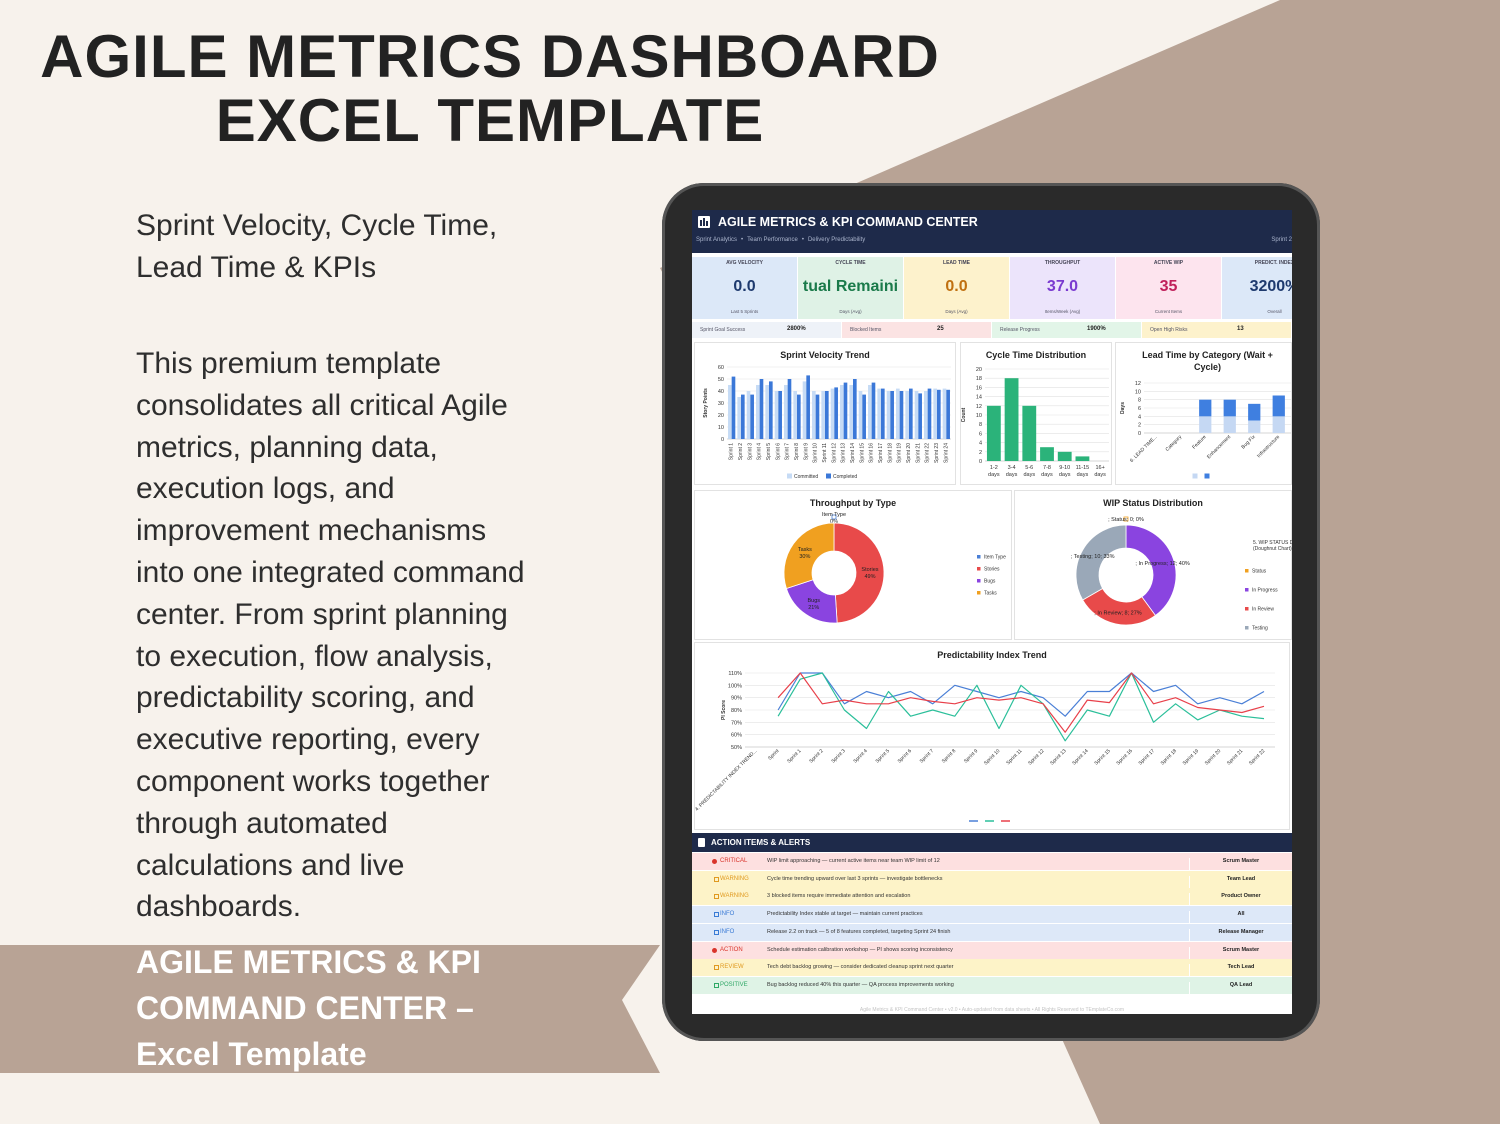  Describe the element at coordinates (1124, 757) in the screenshot. I see `x-tick-label: Sprint 16` at that location.